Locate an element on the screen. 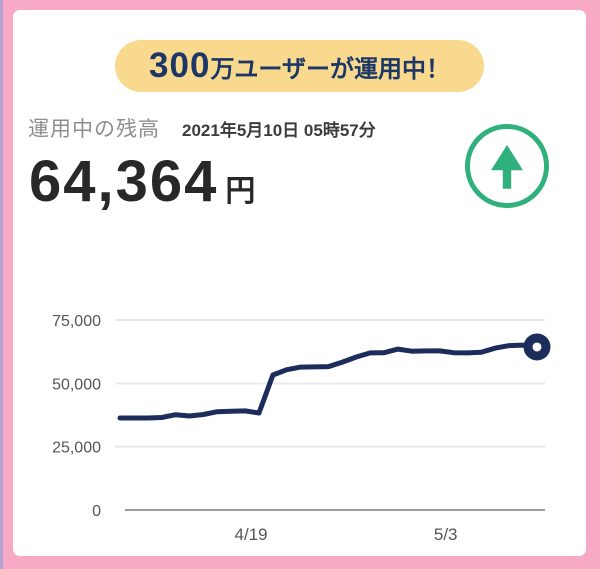  users-count-badge: 300 万ユーザーが運用中！ is located at coordinates (299, 66).